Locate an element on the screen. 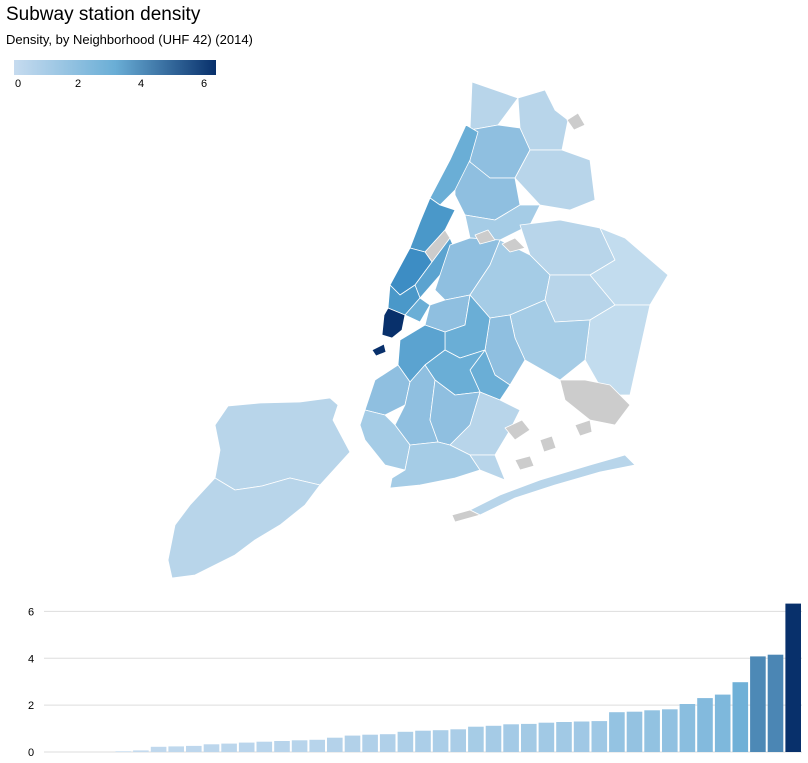 This screenshot has width=808, height=763. legend-tick-label: 4 is located at coordinates (141, 84).